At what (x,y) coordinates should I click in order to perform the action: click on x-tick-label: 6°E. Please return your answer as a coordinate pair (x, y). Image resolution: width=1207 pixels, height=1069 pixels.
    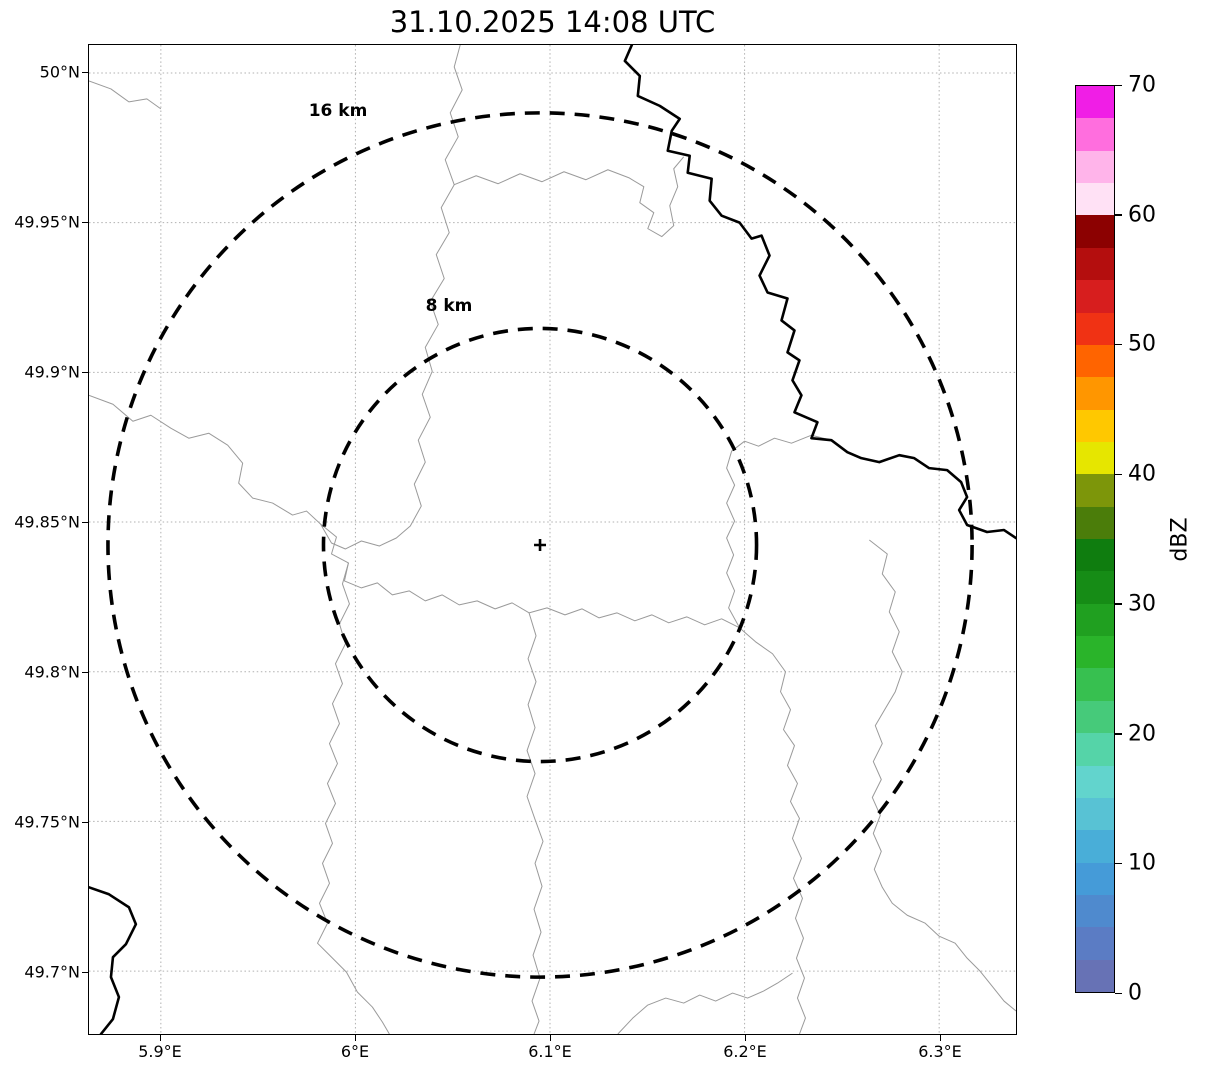
    Looking at the image, I should click on (355, 1051).